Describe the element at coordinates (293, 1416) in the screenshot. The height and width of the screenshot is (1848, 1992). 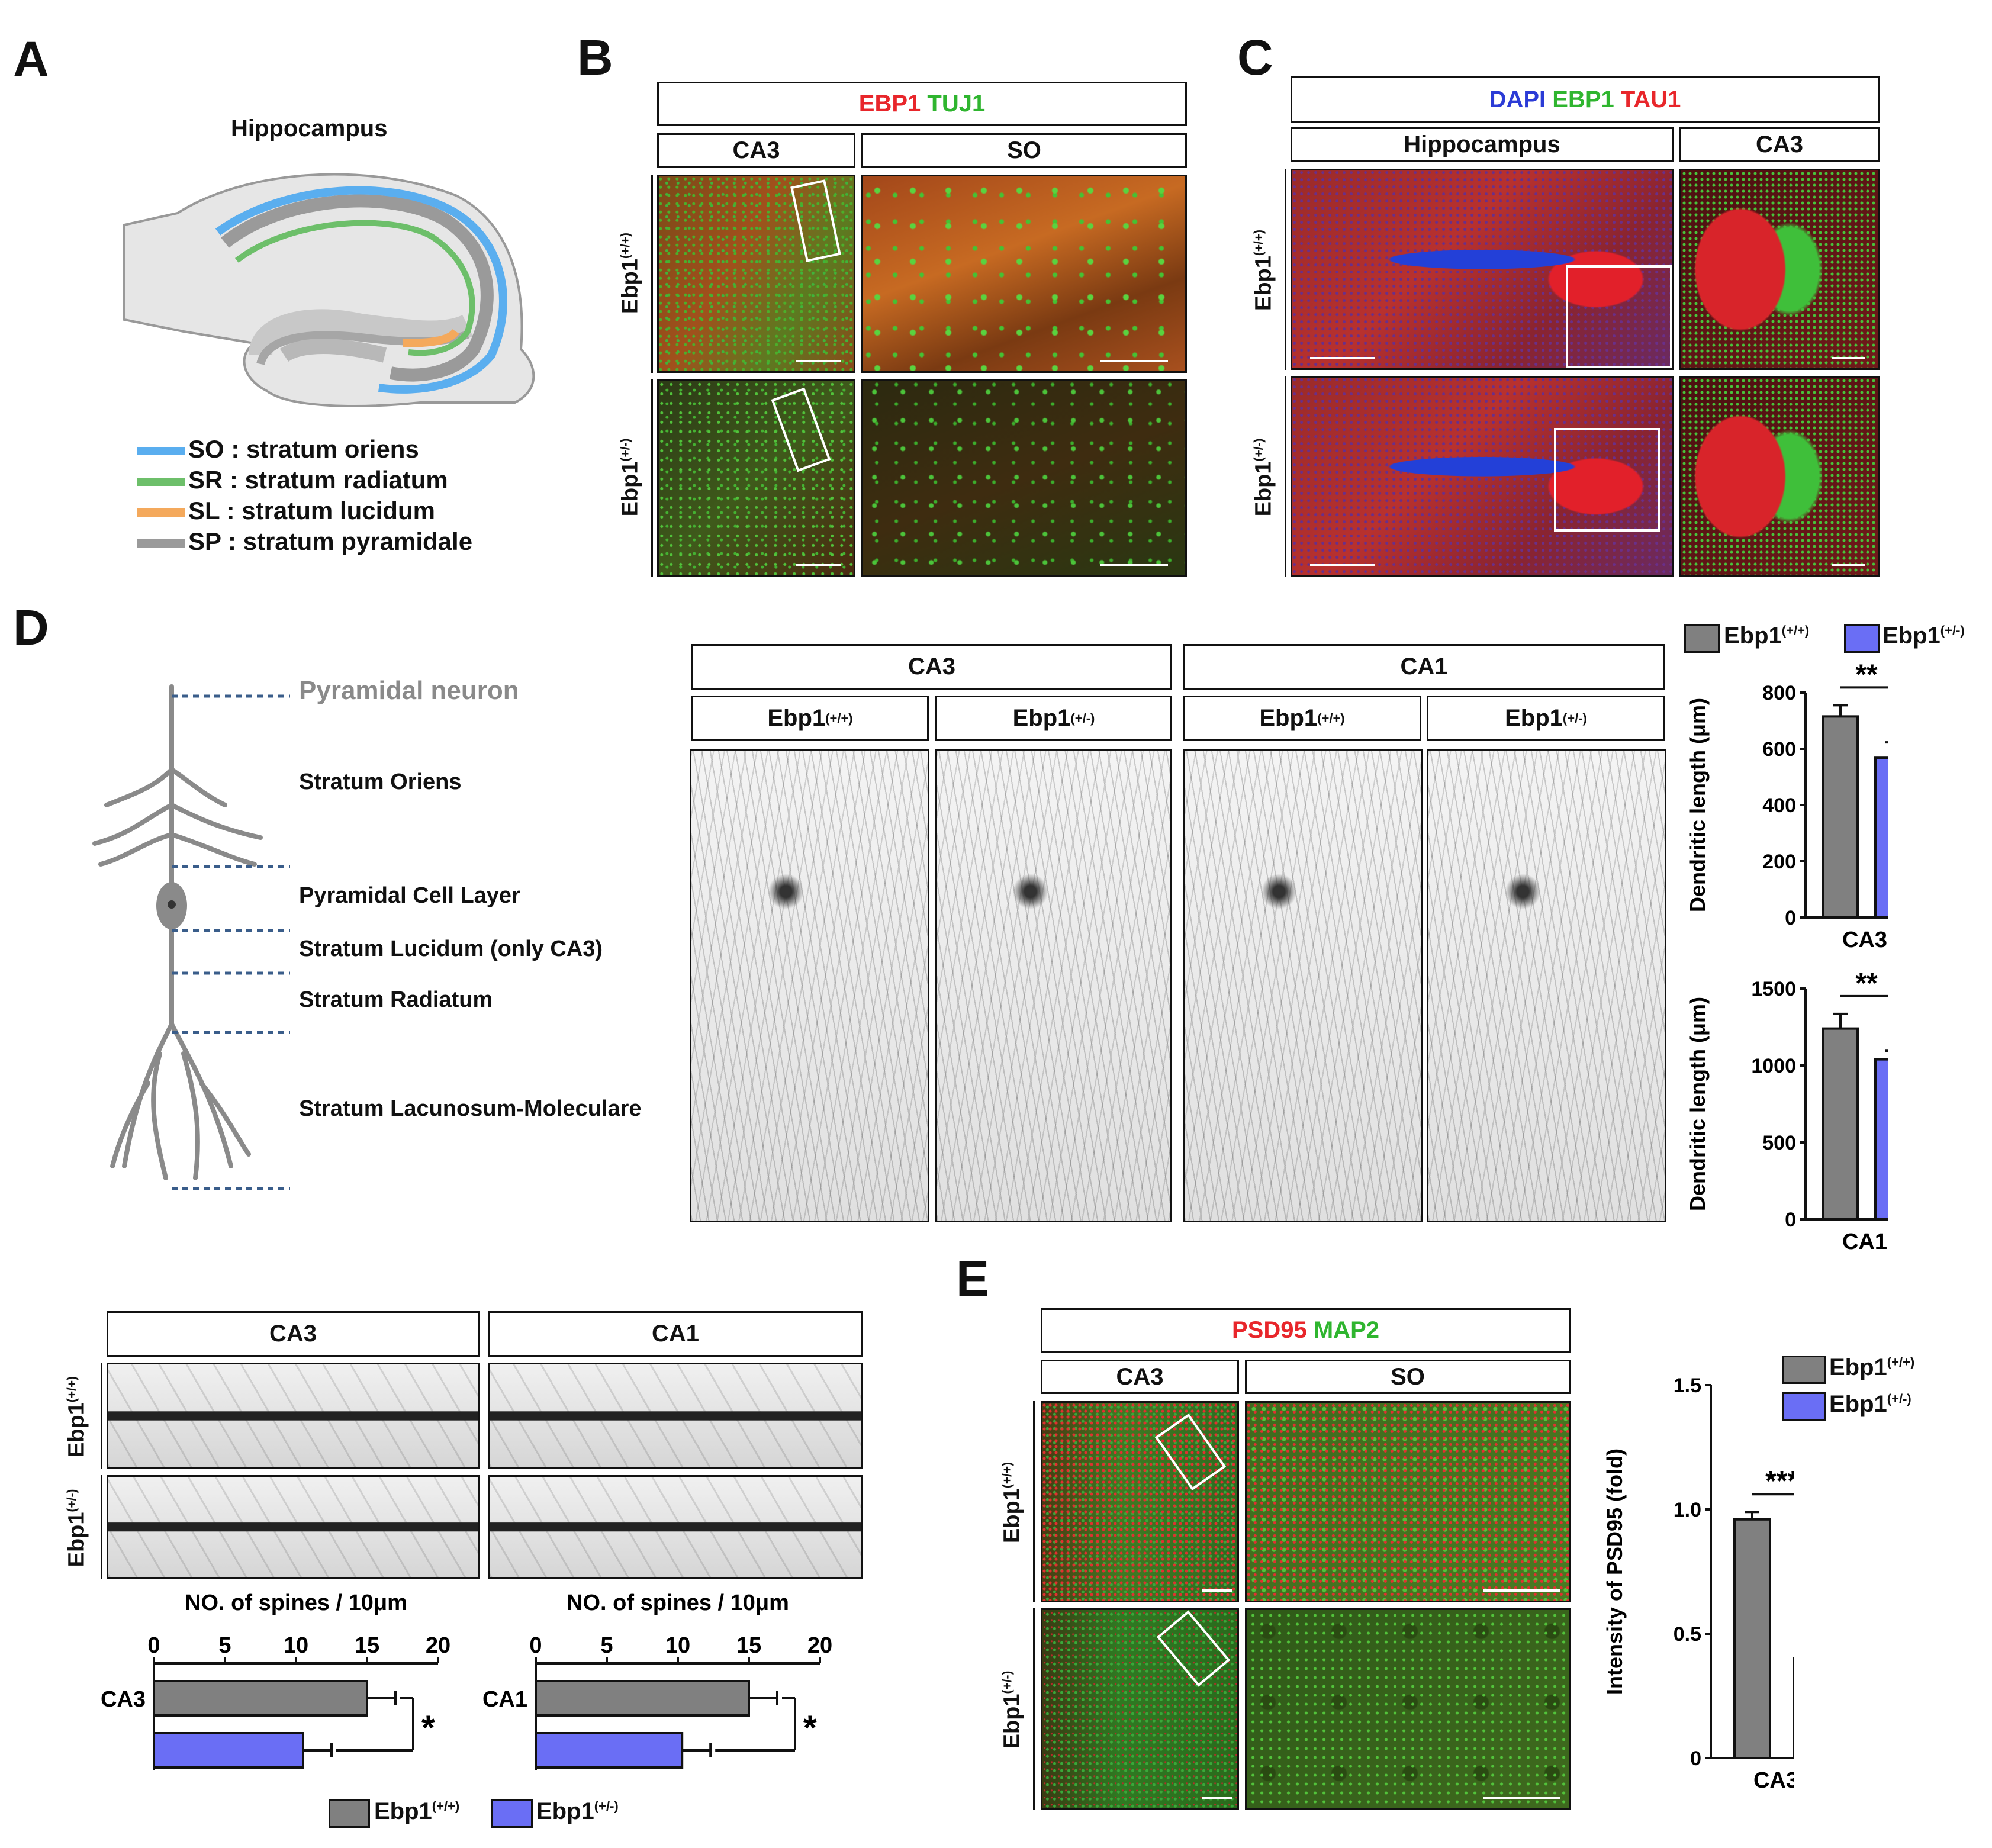
I see `spine-ca3-wt-image` at that location.